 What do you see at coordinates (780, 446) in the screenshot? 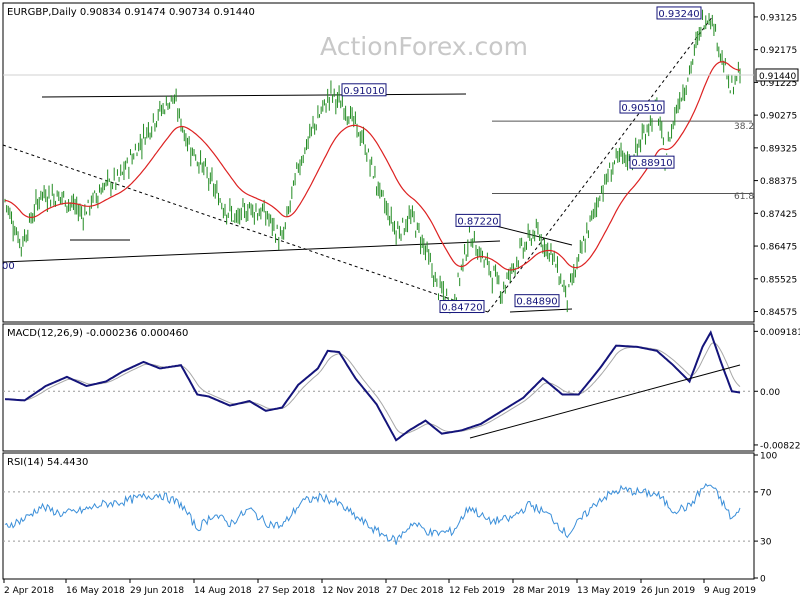
I see `macd-y-tick-label: -0.008225` at bounding box center [780, 446].